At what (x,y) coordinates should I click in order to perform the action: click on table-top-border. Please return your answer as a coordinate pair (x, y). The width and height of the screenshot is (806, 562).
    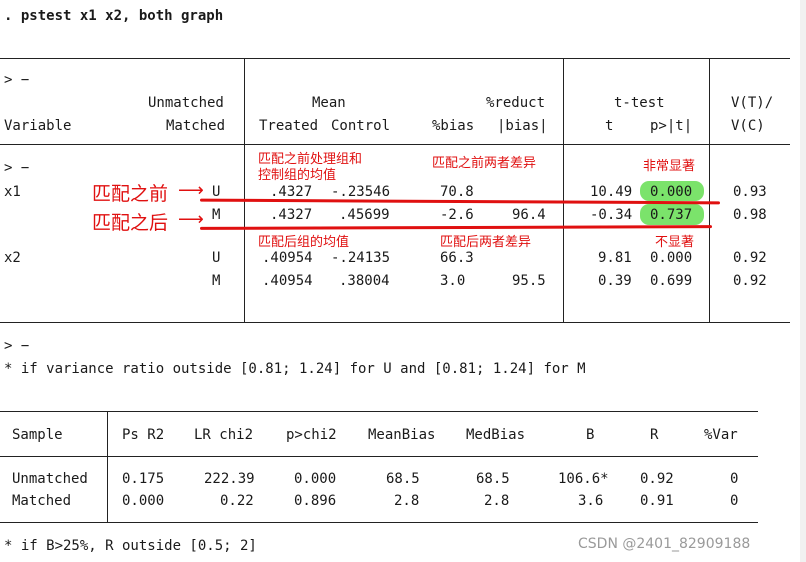
    Looking at the image, I should click on (395, 58).